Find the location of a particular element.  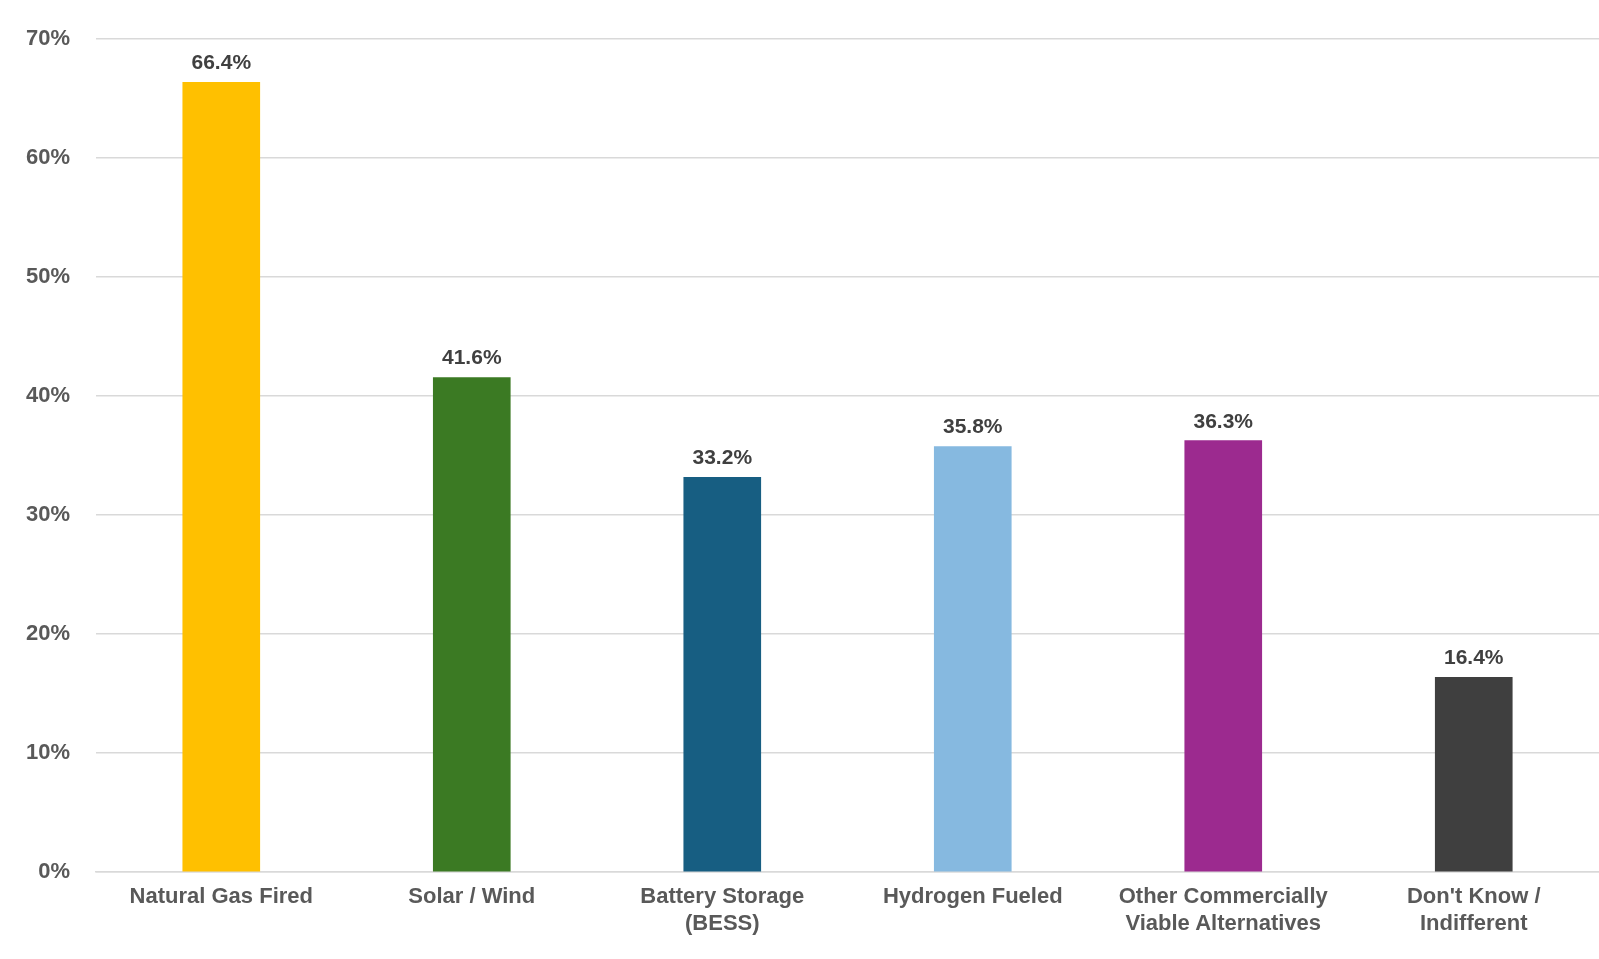

data-label: 41.6% is located at coordinates (472, 357).